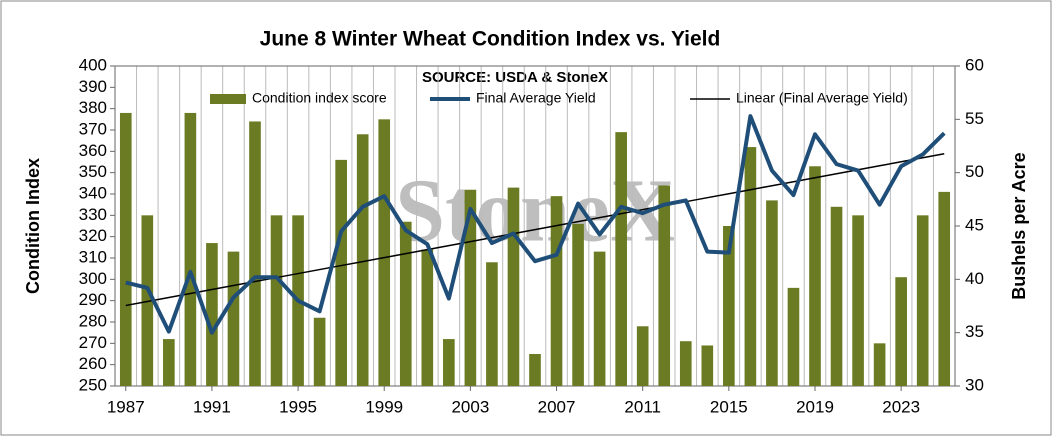  I want to click on x-tick-label: 2011, so click(642, 406).